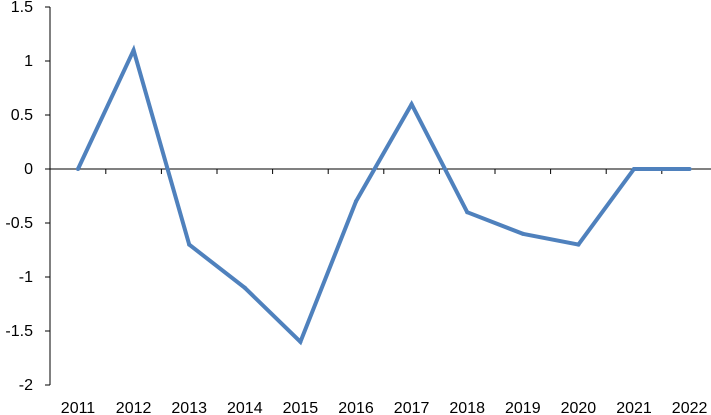 The width and height of the screenshot is (711, 415). What do you see at coordinates (26, 277) in the screenshot?
I see `y-tick-label: -1` at bounding box center [26, 277].